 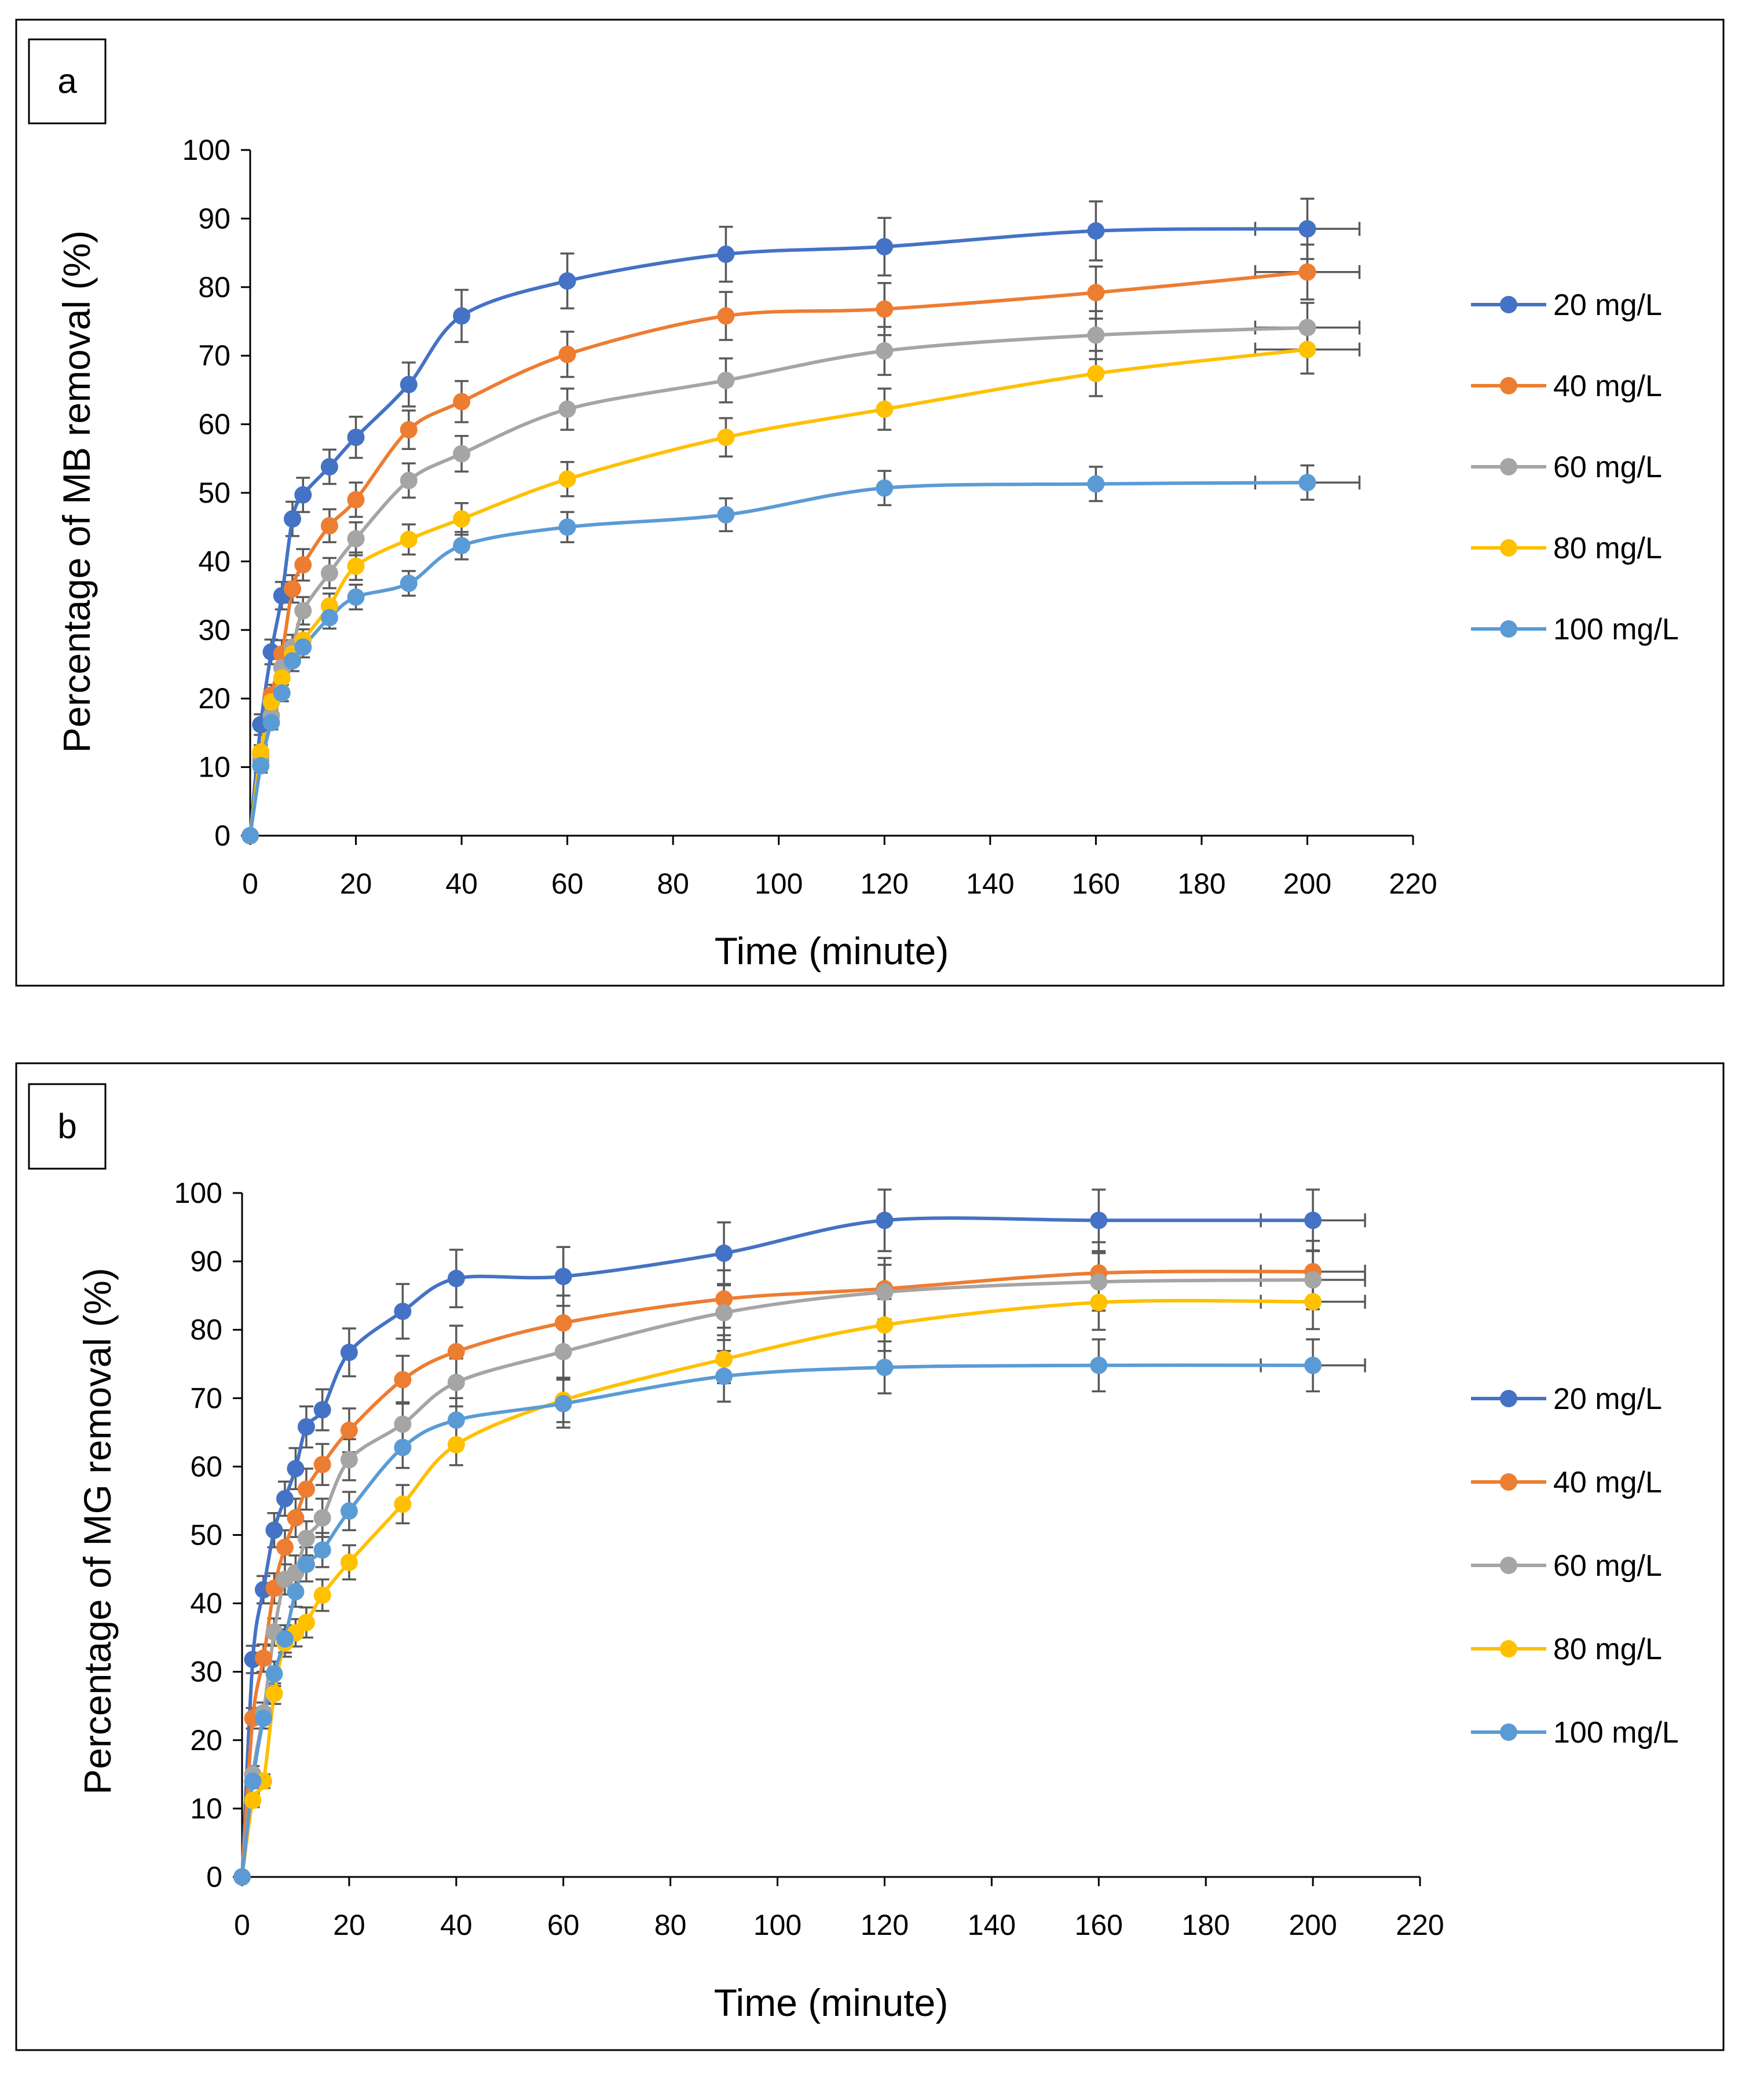 I want to click on y-tick-label: 70, so click(x=206, y=1398).